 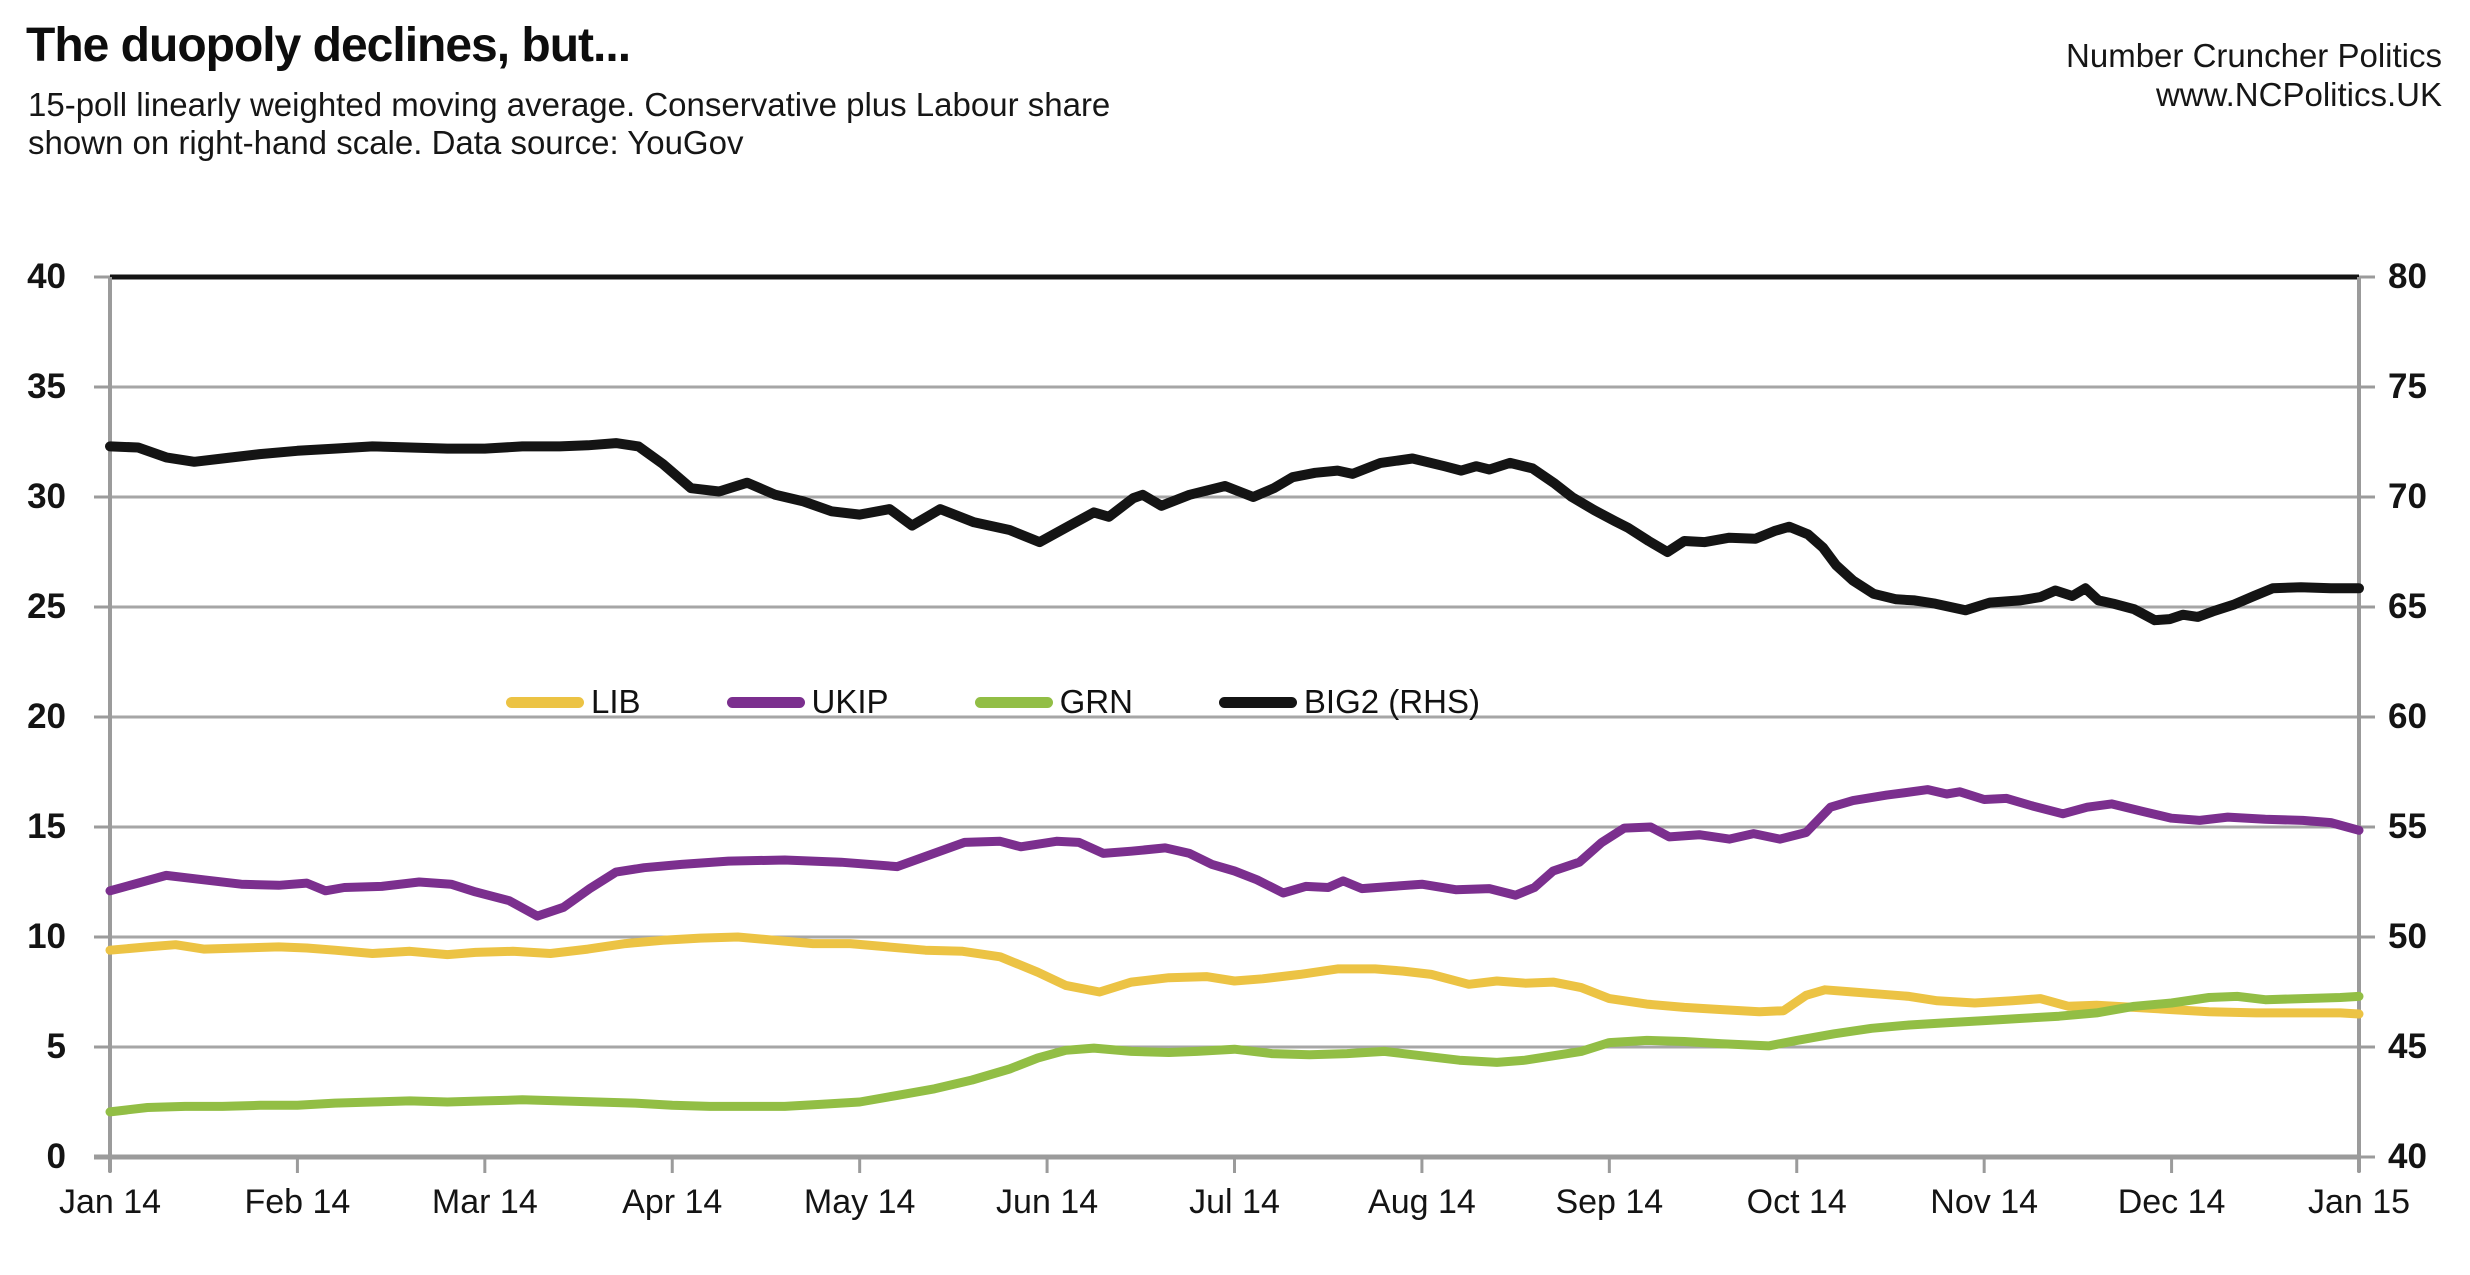 I want to click on y-axis-label-left-20: 20, so click(x=46, y=716).